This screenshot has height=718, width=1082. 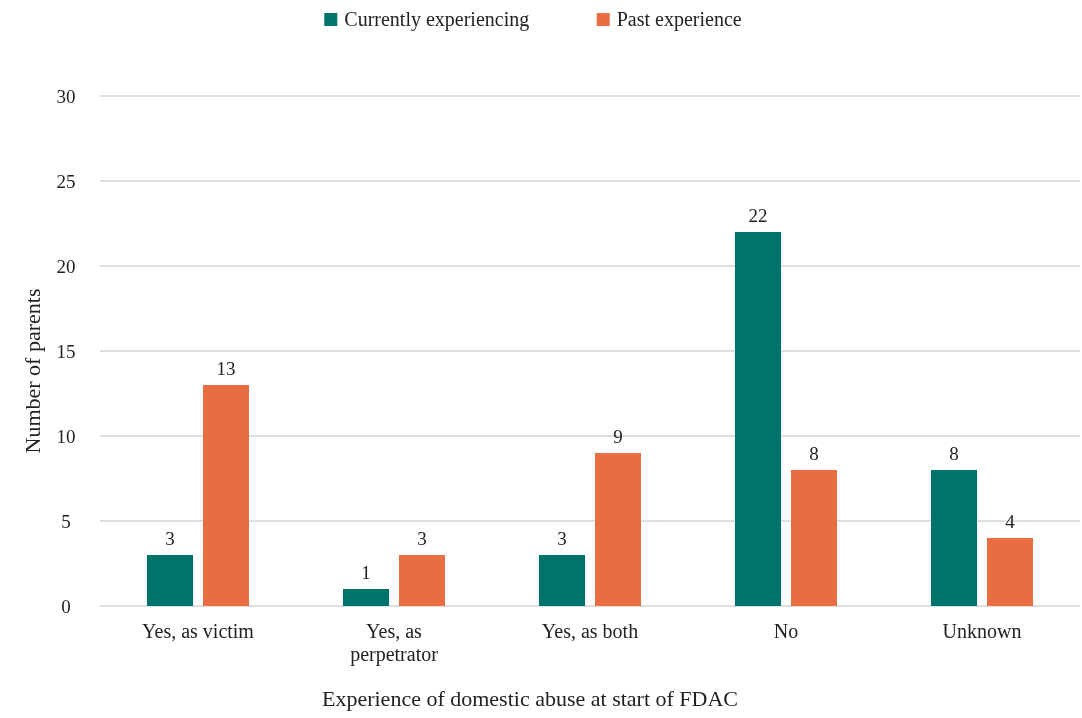 I want to click on data-label: 22, so click(x=758, y=215).